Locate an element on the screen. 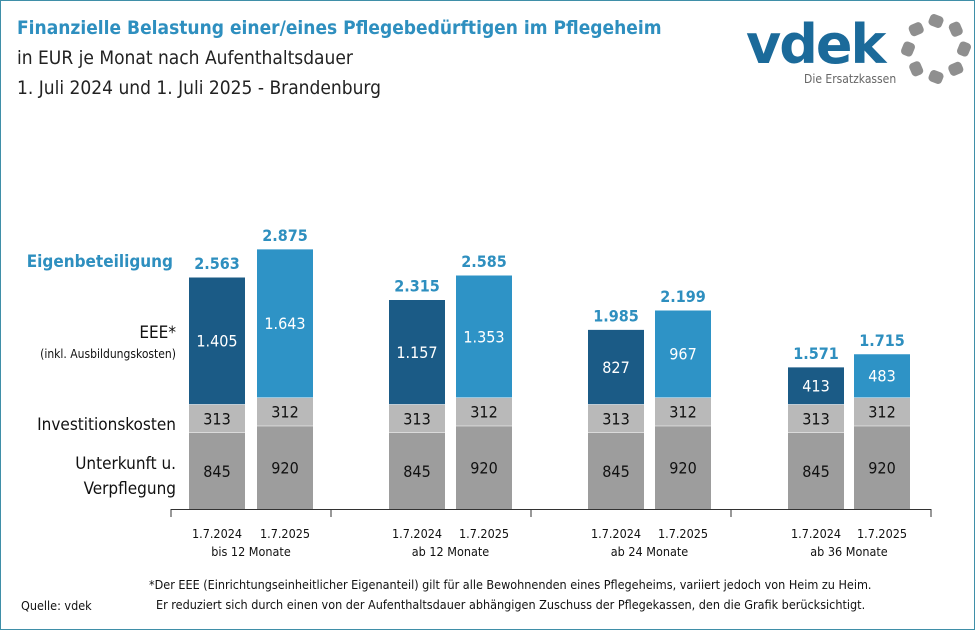 Image resolution: width=975 pixels, height=630 pixels. total-label: 1.985 is located at coordinates (616, 315).